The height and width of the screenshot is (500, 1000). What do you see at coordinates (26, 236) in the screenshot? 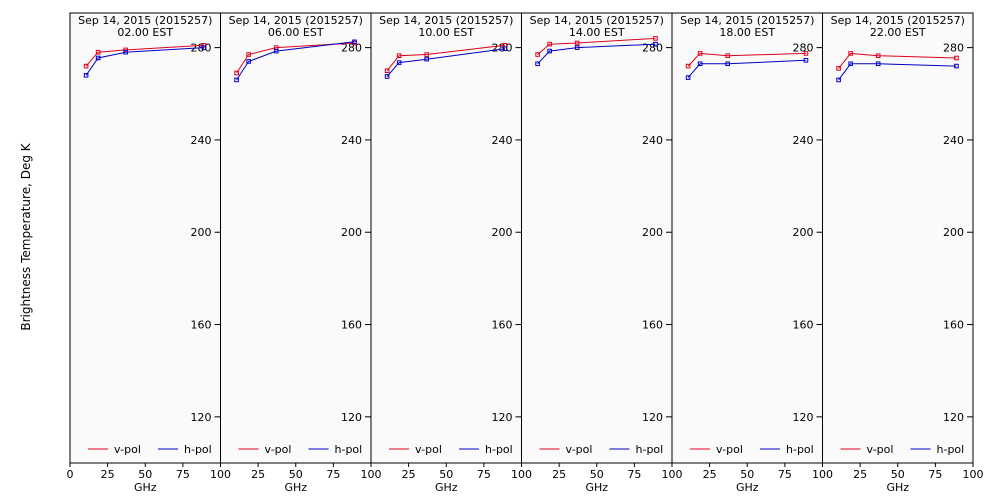
I see `y-axis-label: Brightness Temperature, Deg K` at bounding box center [26, 236].